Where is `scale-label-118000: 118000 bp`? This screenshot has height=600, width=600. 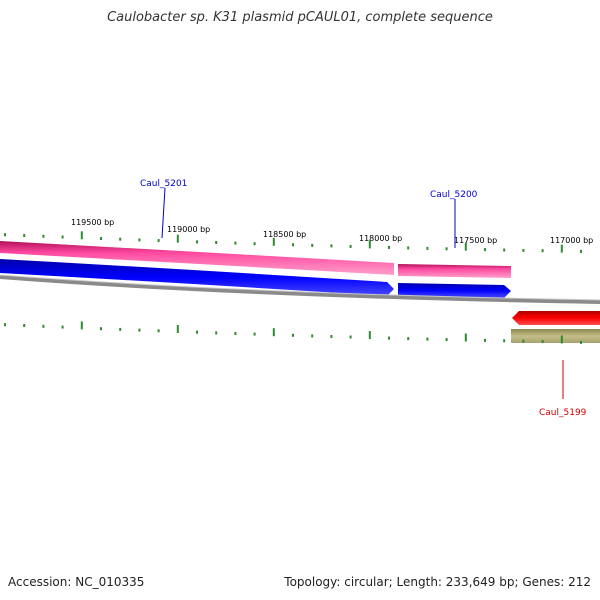 scale-label-118000: 118000 bp is located at coordinates (380, 238).